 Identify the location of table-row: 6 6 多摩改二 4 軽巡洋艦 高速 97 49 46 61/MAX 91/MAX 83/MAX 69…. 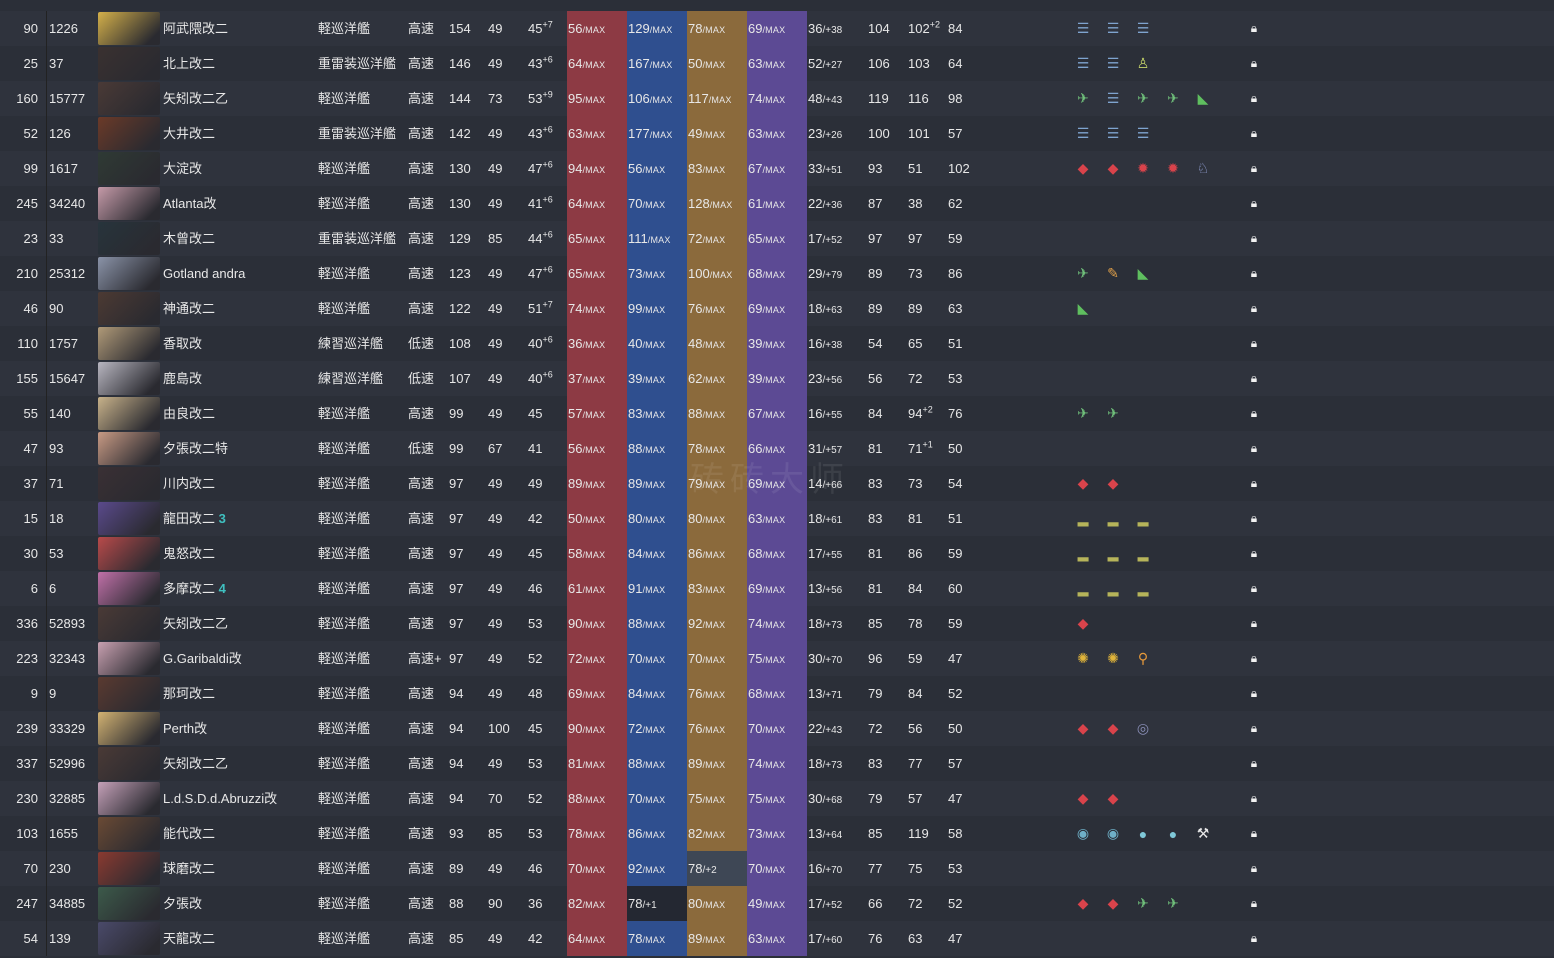
(777, 588).